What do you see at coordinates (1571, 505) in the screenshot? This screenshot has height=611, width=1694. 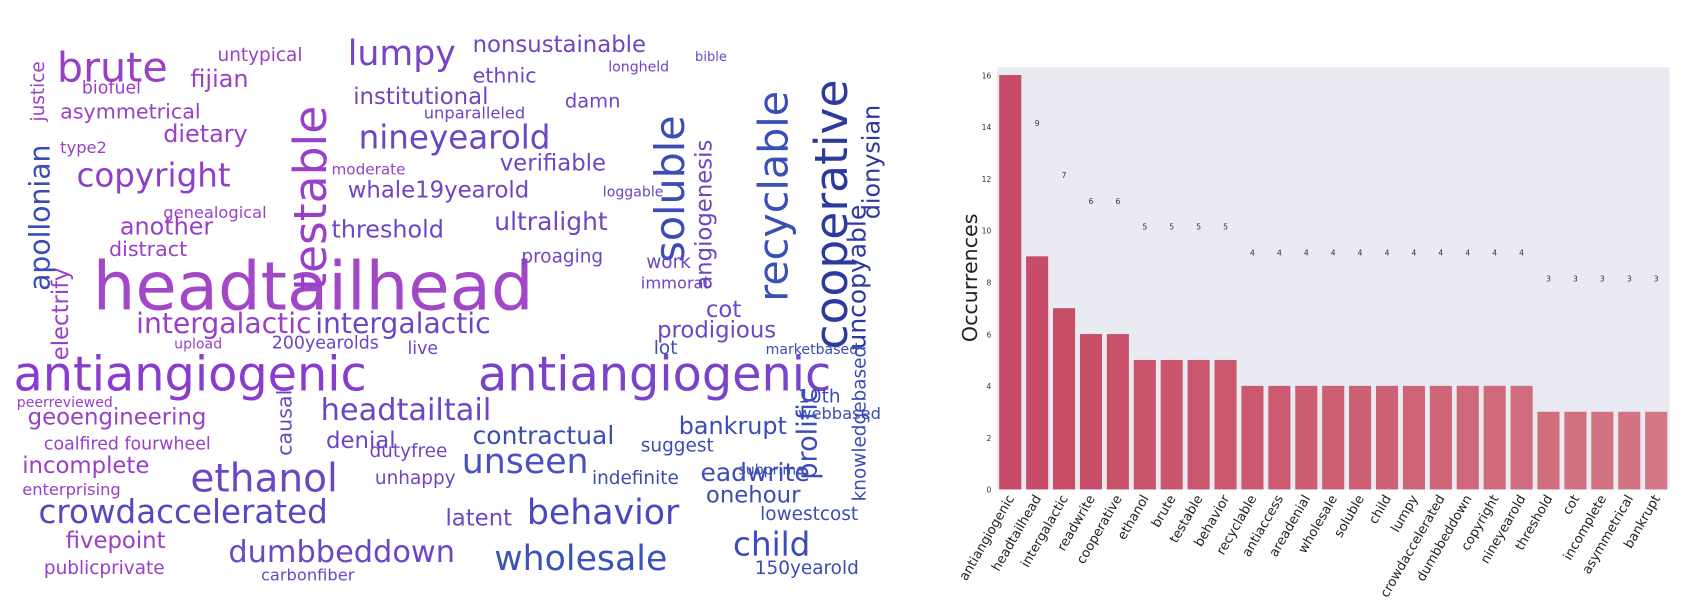 I see `x-tick-label: cot` at bounding box center [1571, 505].